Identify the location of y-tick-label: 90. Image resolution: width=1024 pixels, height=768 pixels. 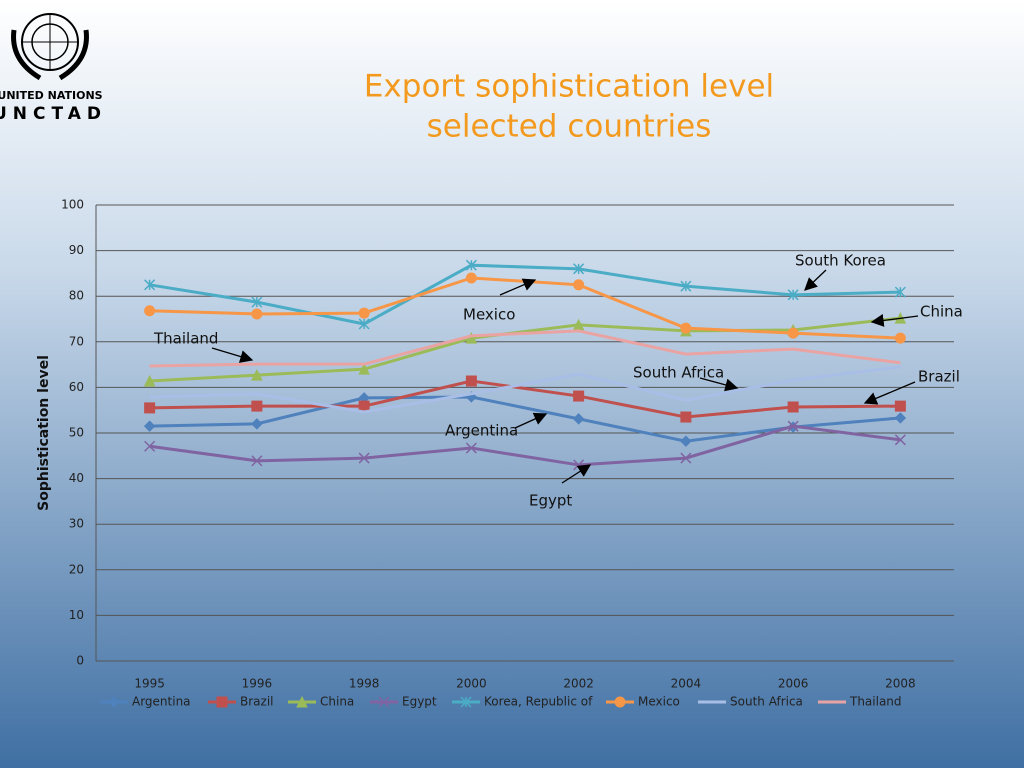
(76, 250).